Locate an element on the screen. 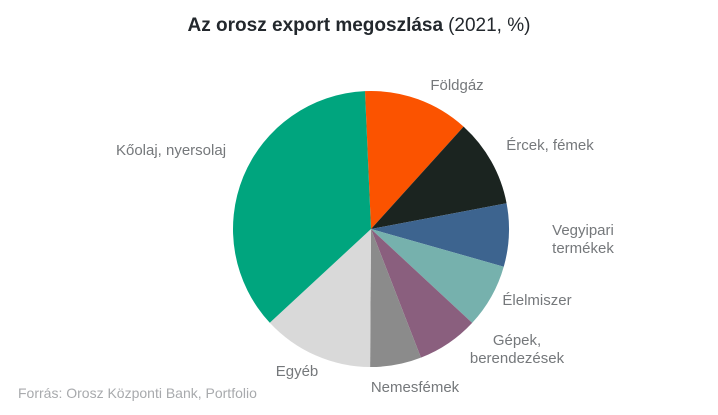 This screenshot has height=415, width=718. slice-label-foldgaz: Földgáz is located at coordinates (457, 85).